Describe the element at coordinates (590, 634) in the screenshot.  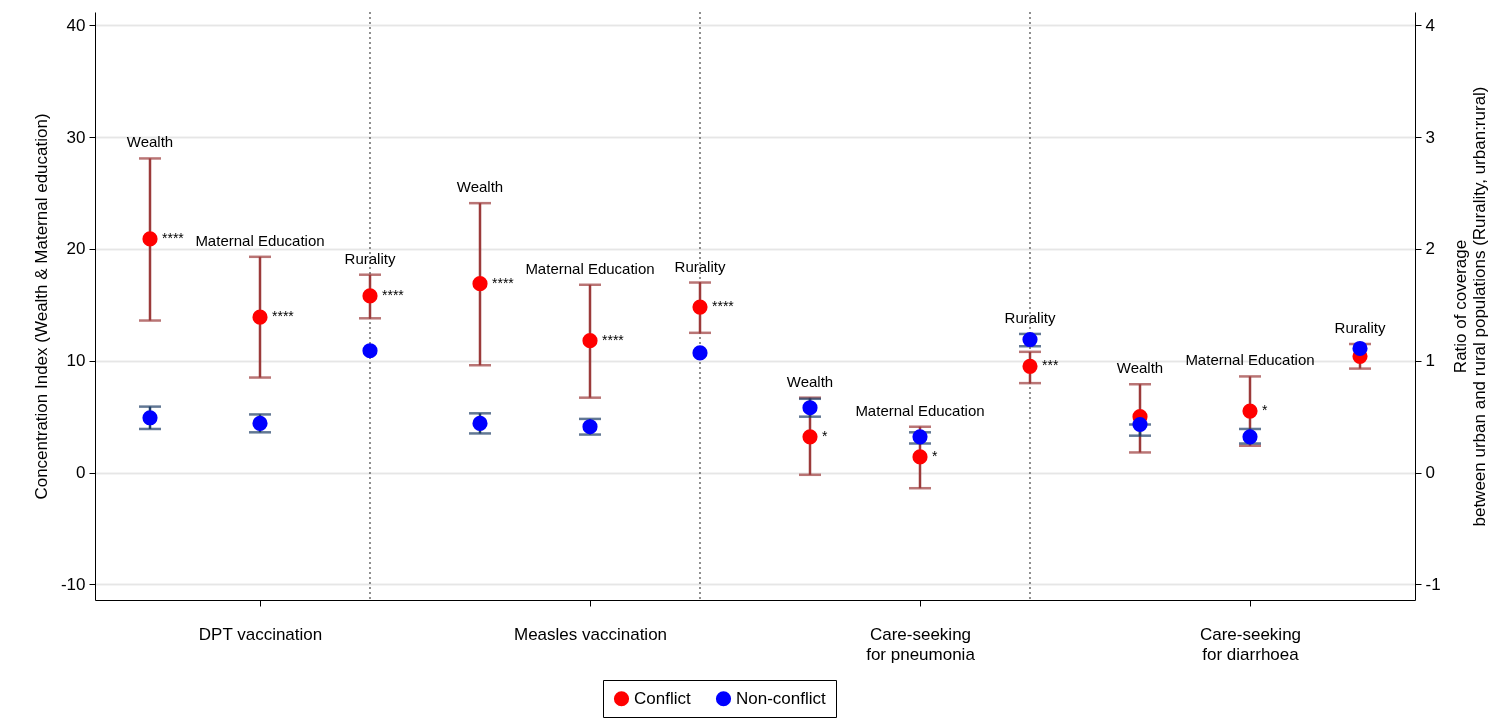
I see `x-tick-label: Measles vaccination` at that location.